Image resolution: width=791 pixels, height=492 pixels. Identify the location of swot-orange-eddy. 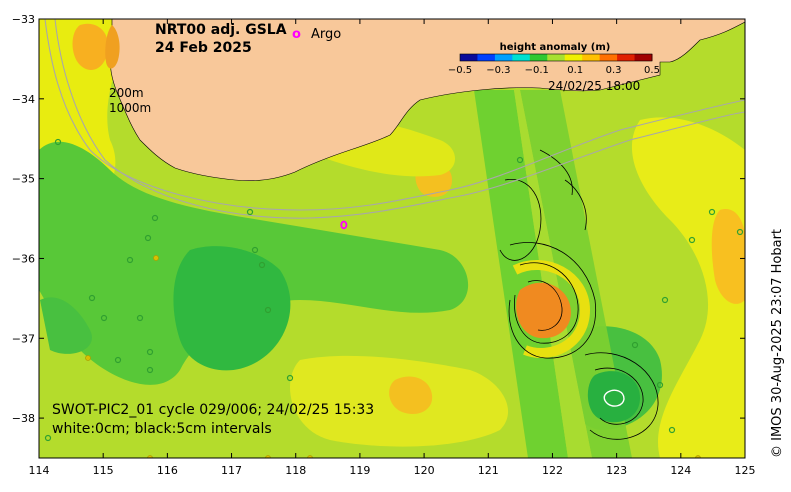
(543, 310).